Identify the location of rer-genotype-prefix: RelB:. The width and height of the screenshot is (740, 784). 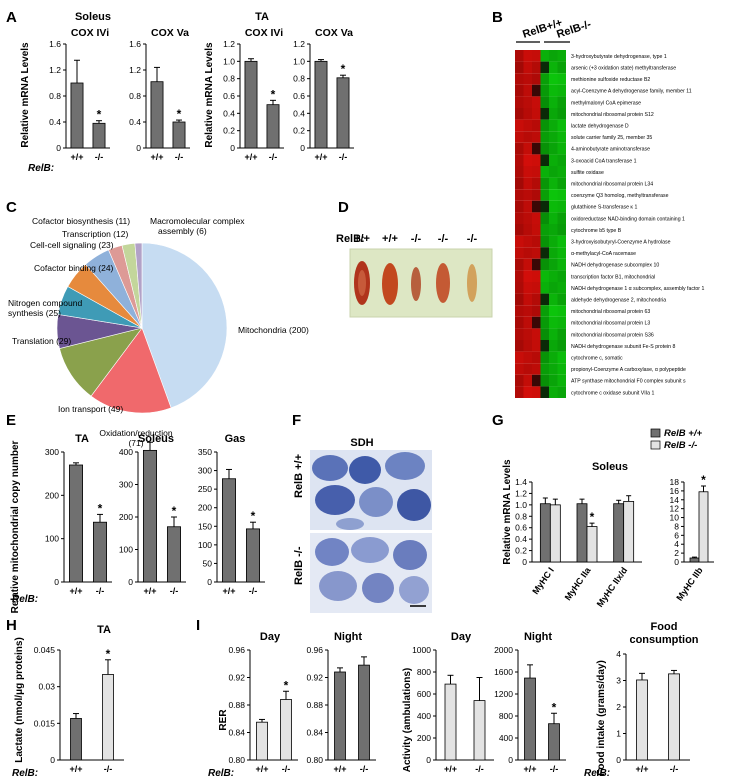
(221, 773).